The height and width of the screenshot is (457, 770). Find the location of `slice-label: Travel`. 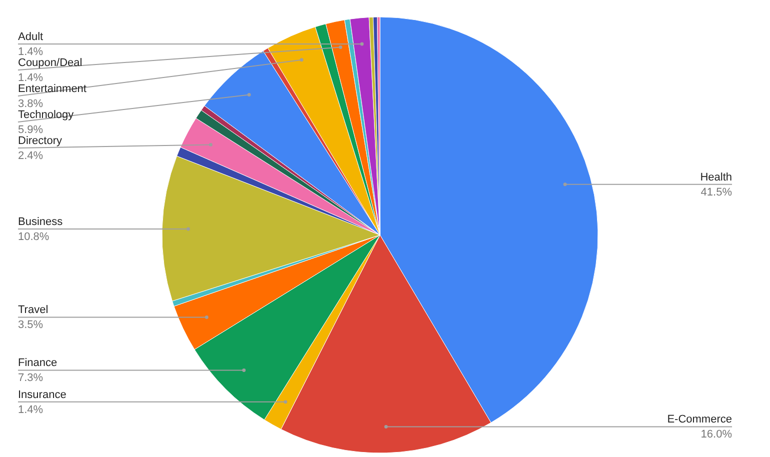

slice-label: Travel is located at coordinates (33, 310).